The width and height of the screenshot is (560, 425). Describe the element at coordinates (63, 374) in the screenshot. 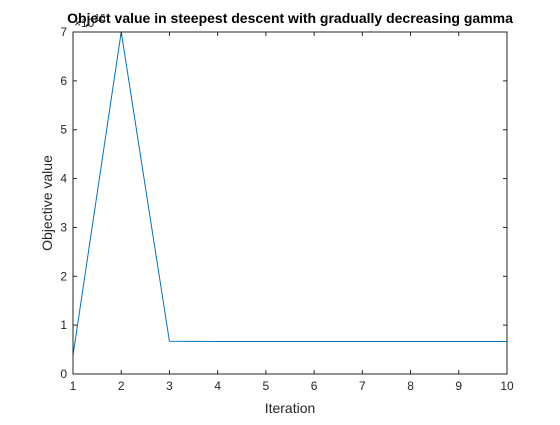

I see `y-tick-label: 0` at that location.